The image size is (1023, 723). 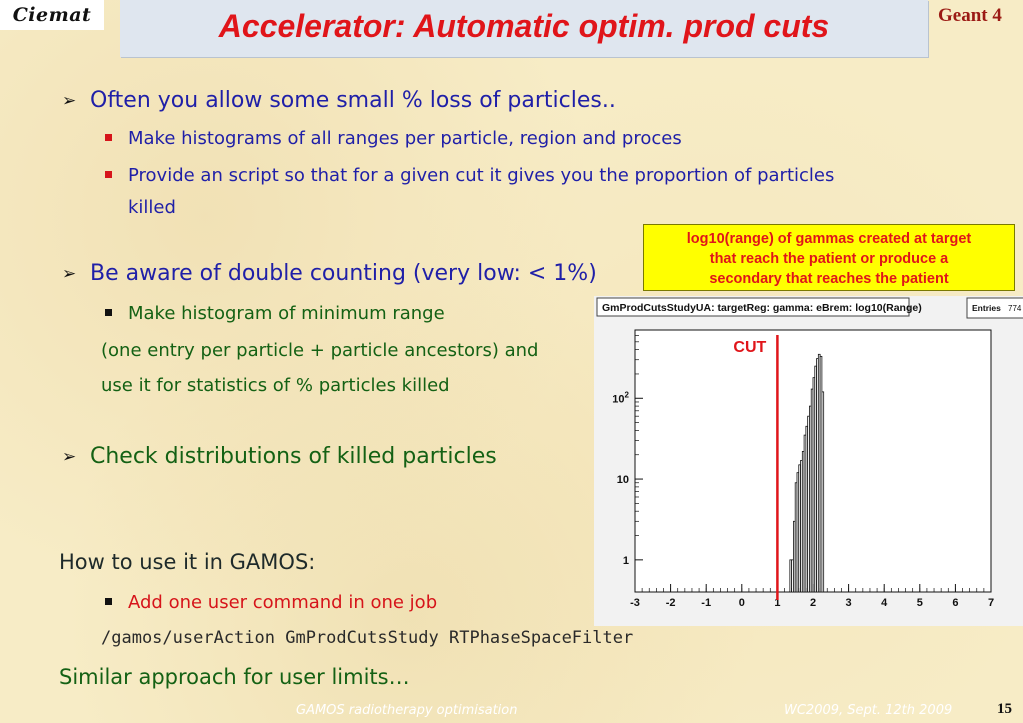 What do you see at coordinates (283, 602) in the screenshot?
I see `howto-sub-1: Add one user command in one job` at bounding box center [283, 602].